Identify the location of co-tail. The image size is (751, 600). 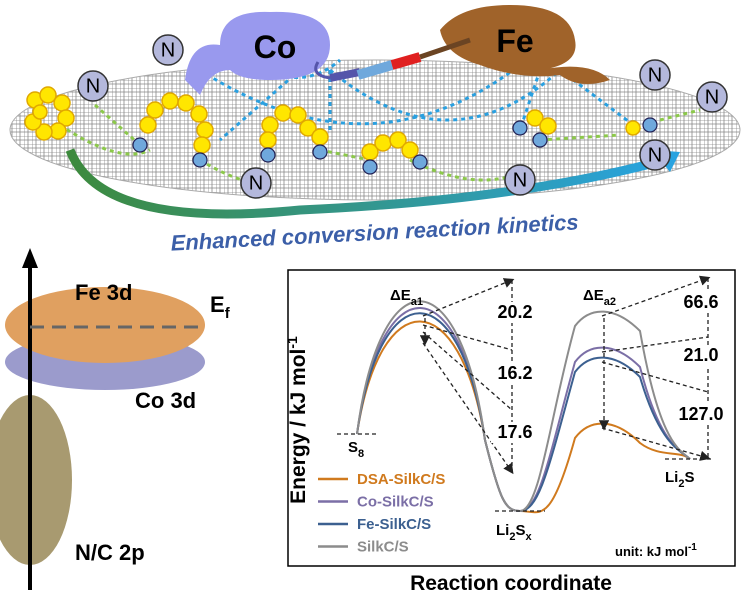
(322, 70).